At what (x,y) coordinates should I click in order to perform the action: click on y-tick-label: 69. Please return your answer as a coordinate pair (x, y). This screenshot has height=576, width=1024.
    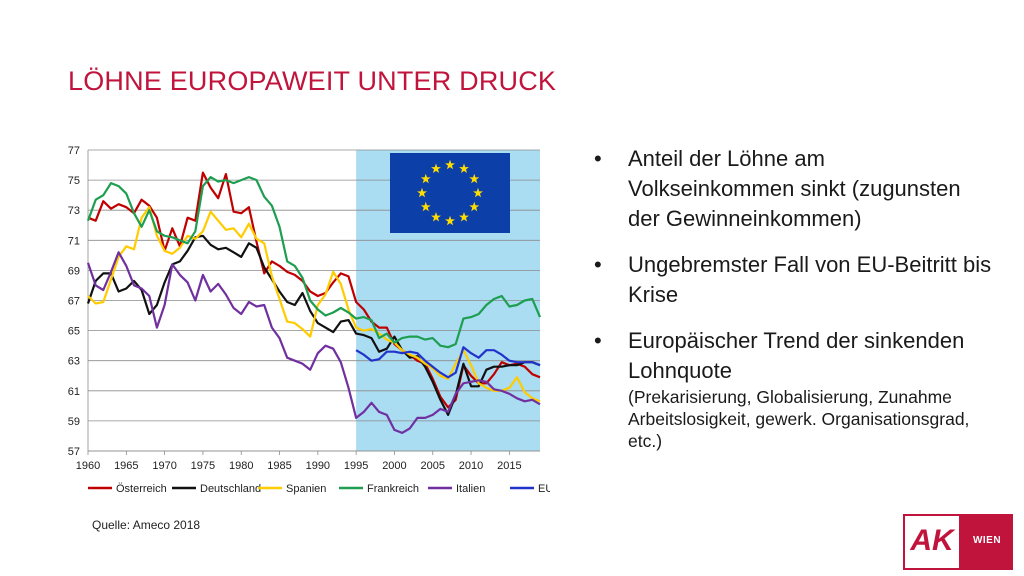
    Looking at the image, I should click on (74, 271).